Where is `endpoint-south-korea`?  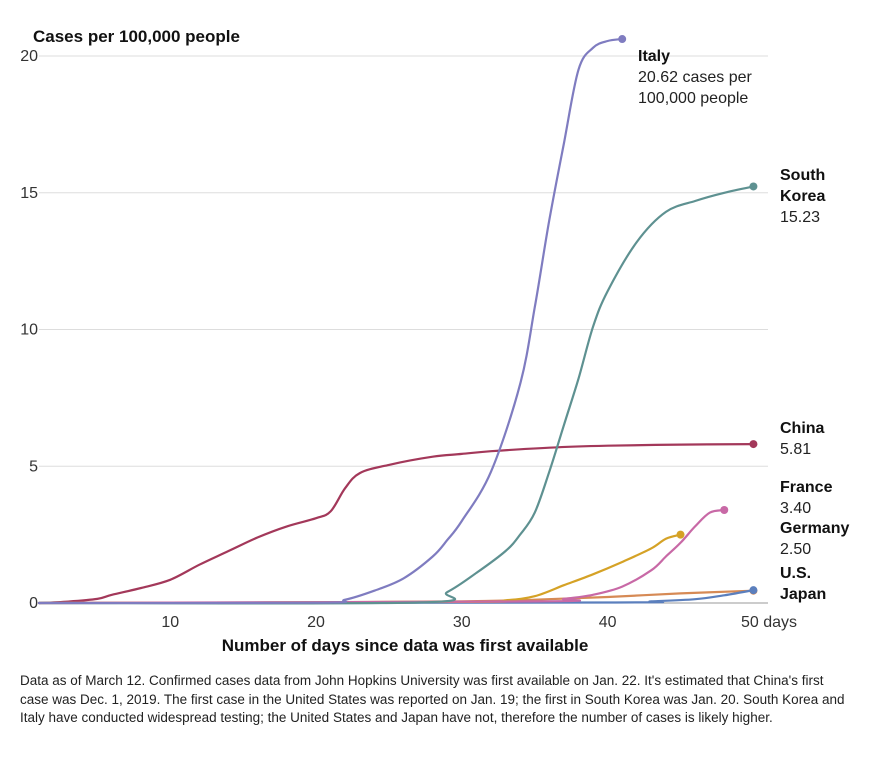 endpoint-south-korea is located at coordinates (753, 186).